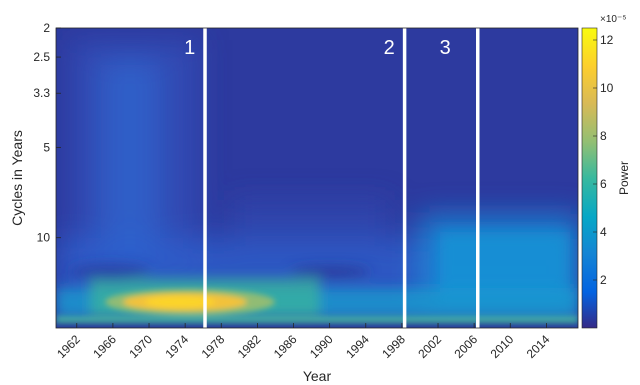 Image resolution: width=640 pixels, height=385 pixels. What do you see at coordinates (589, 178) in the screenshot?
I see `colorbar` at bounding box center [589, 178].